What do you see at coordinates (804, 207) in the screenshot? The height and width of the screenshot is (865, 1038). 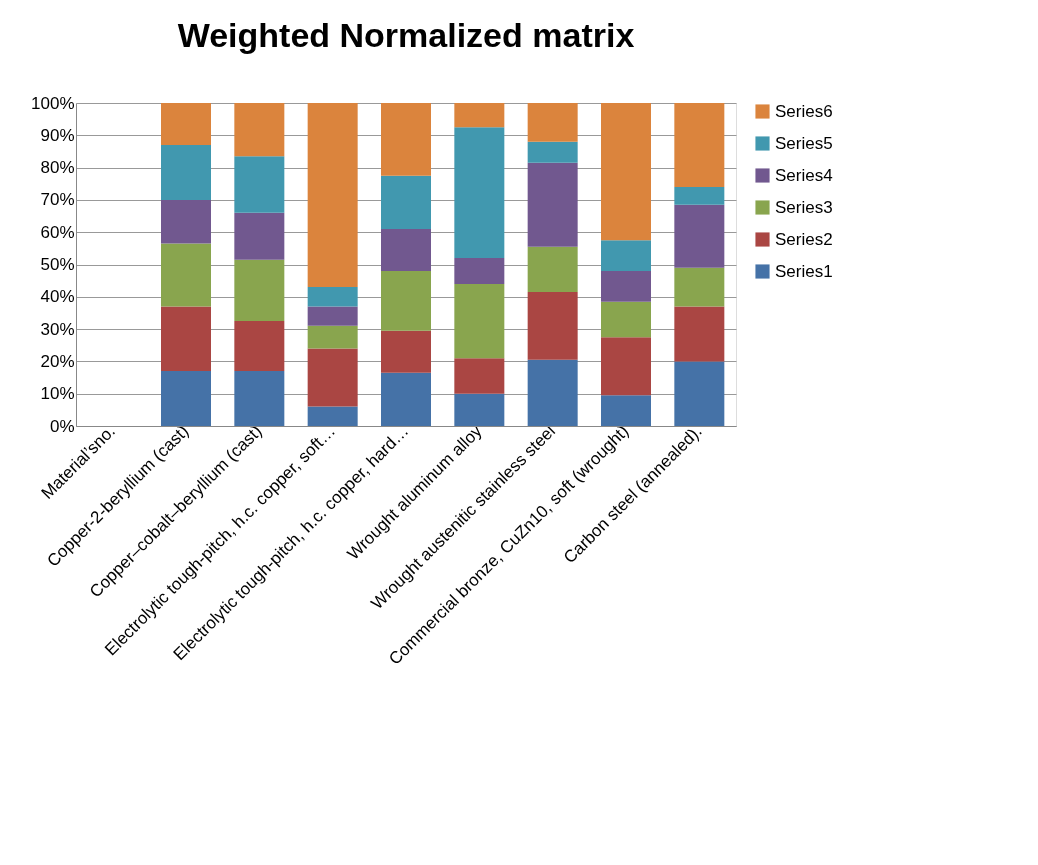 I see `legend-label: Series3` at bounding box center [804, 207].